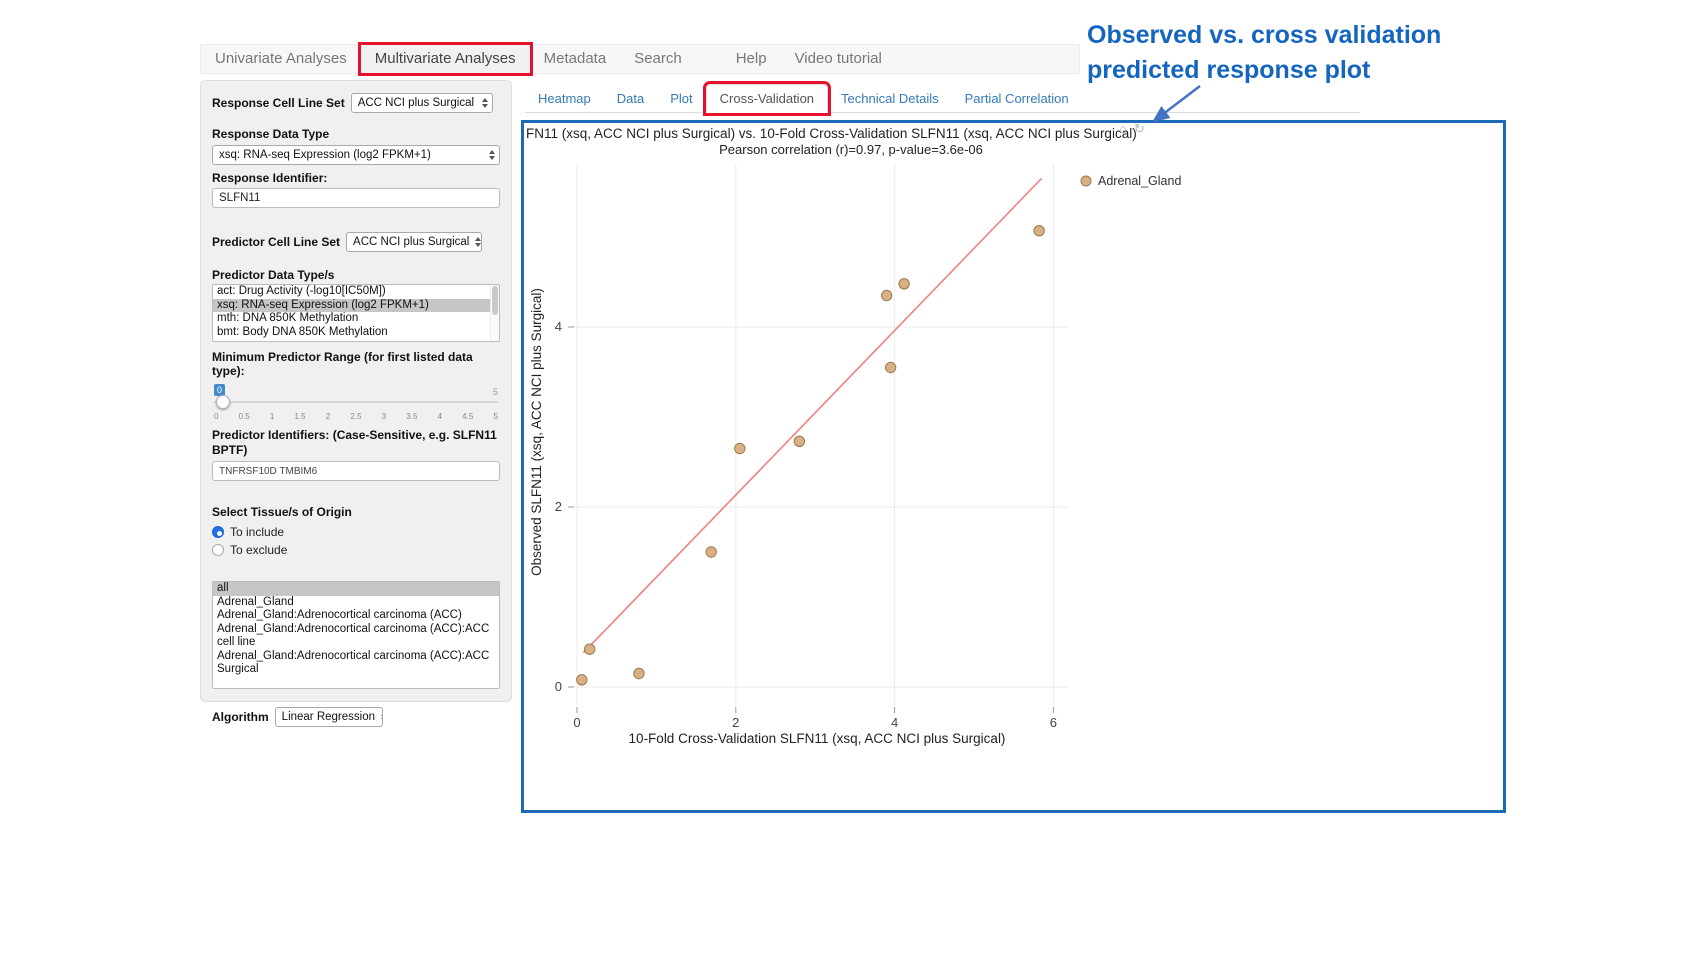 The height and width of the screenshot is (956, 1700). What do you see at coordinates (356, 532) in the screenshot?
I see `tissue-radio-to-include: To include` at bounding box center [356, 532].